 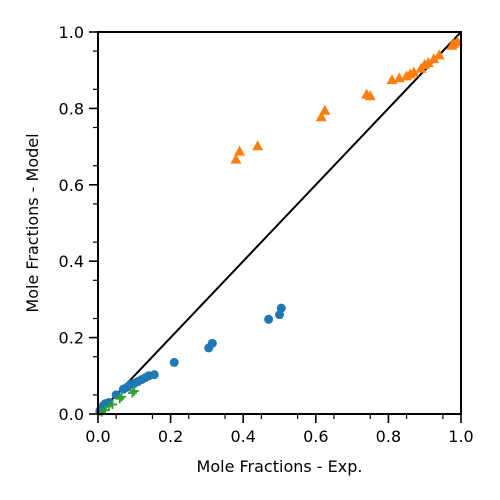 I want to click on series-triangle, so click(x=346, y=100).